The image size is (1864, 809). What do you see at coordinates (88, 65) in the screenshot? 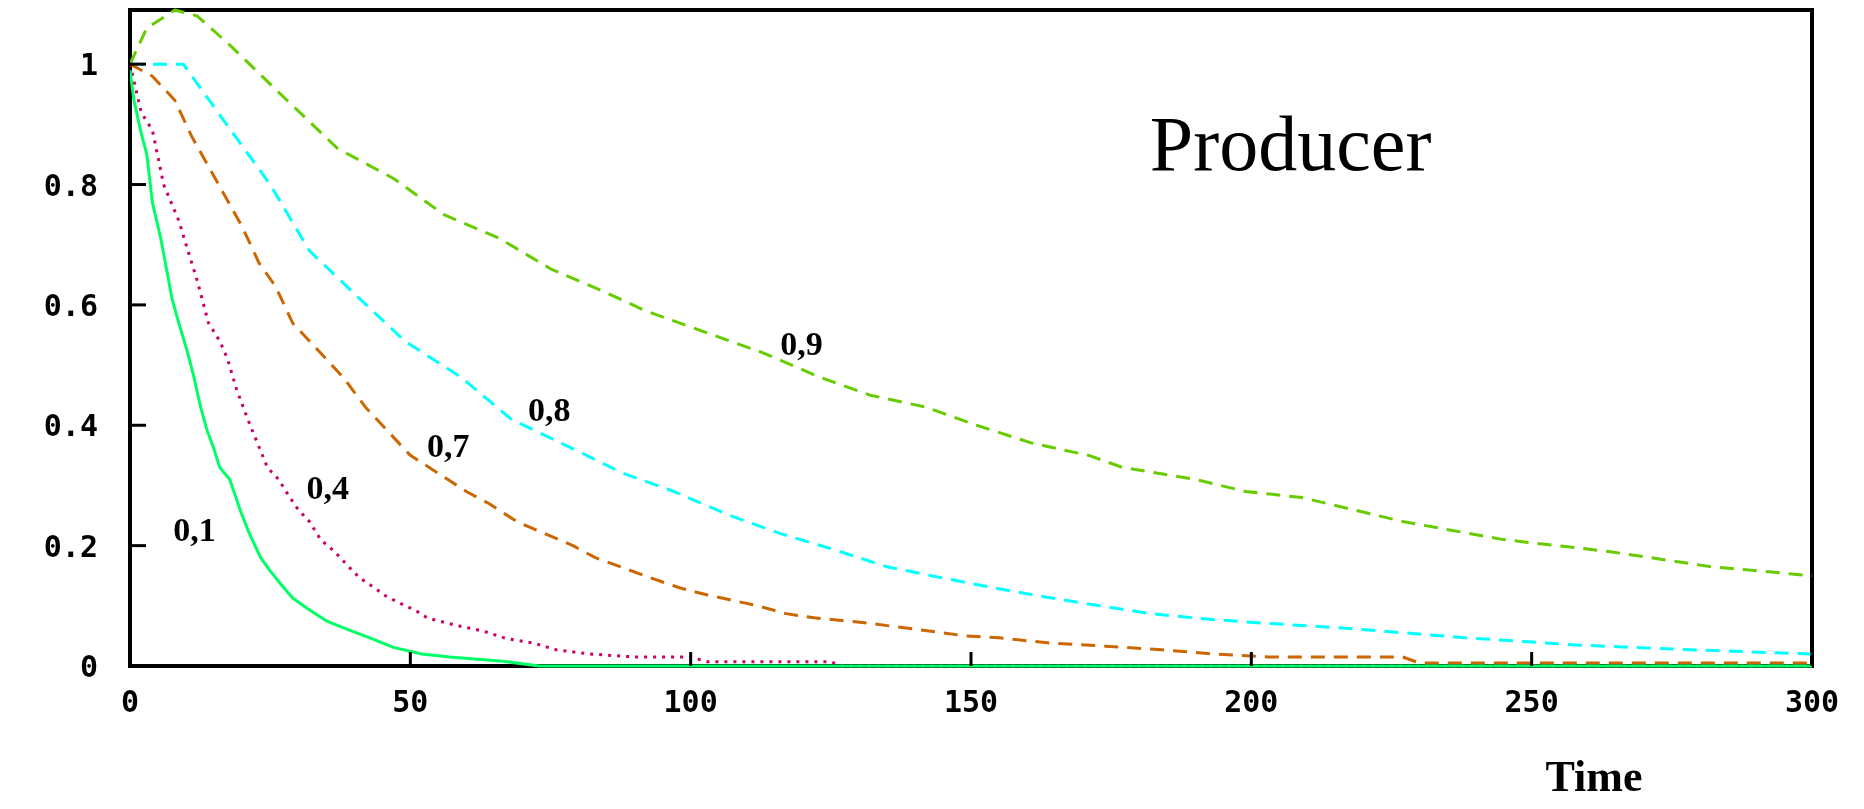
I see `y-tick-label: 1` at bounding box center [88, 65].